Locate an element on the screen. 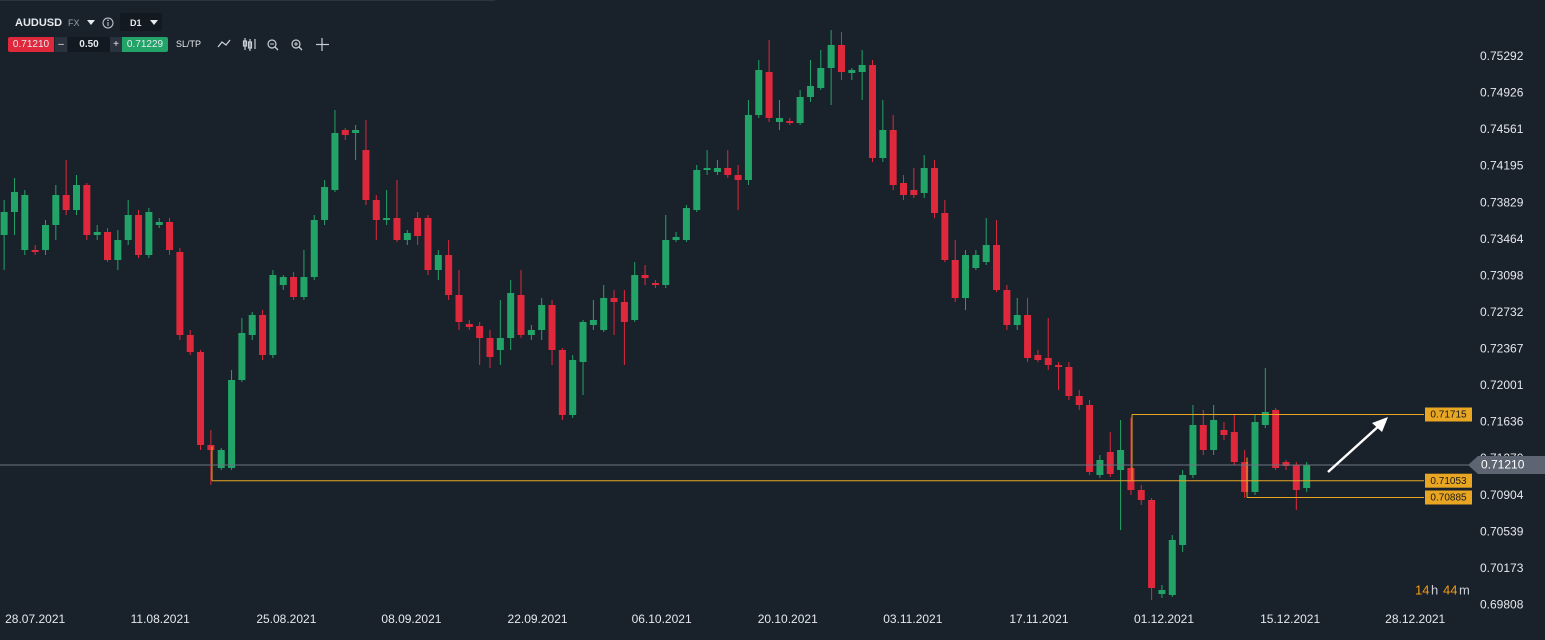 The width and height of the screenshot is (1545, 640). tool-icons is located at coordinates (276, 45).